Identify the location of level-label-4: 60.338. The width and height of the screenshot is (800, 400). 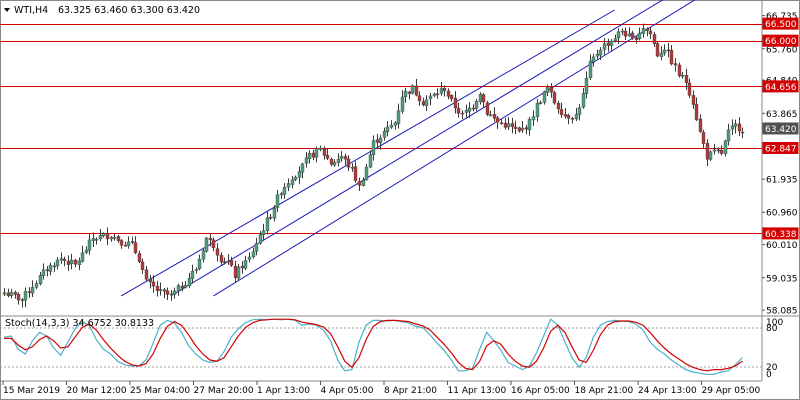
(781, 235).